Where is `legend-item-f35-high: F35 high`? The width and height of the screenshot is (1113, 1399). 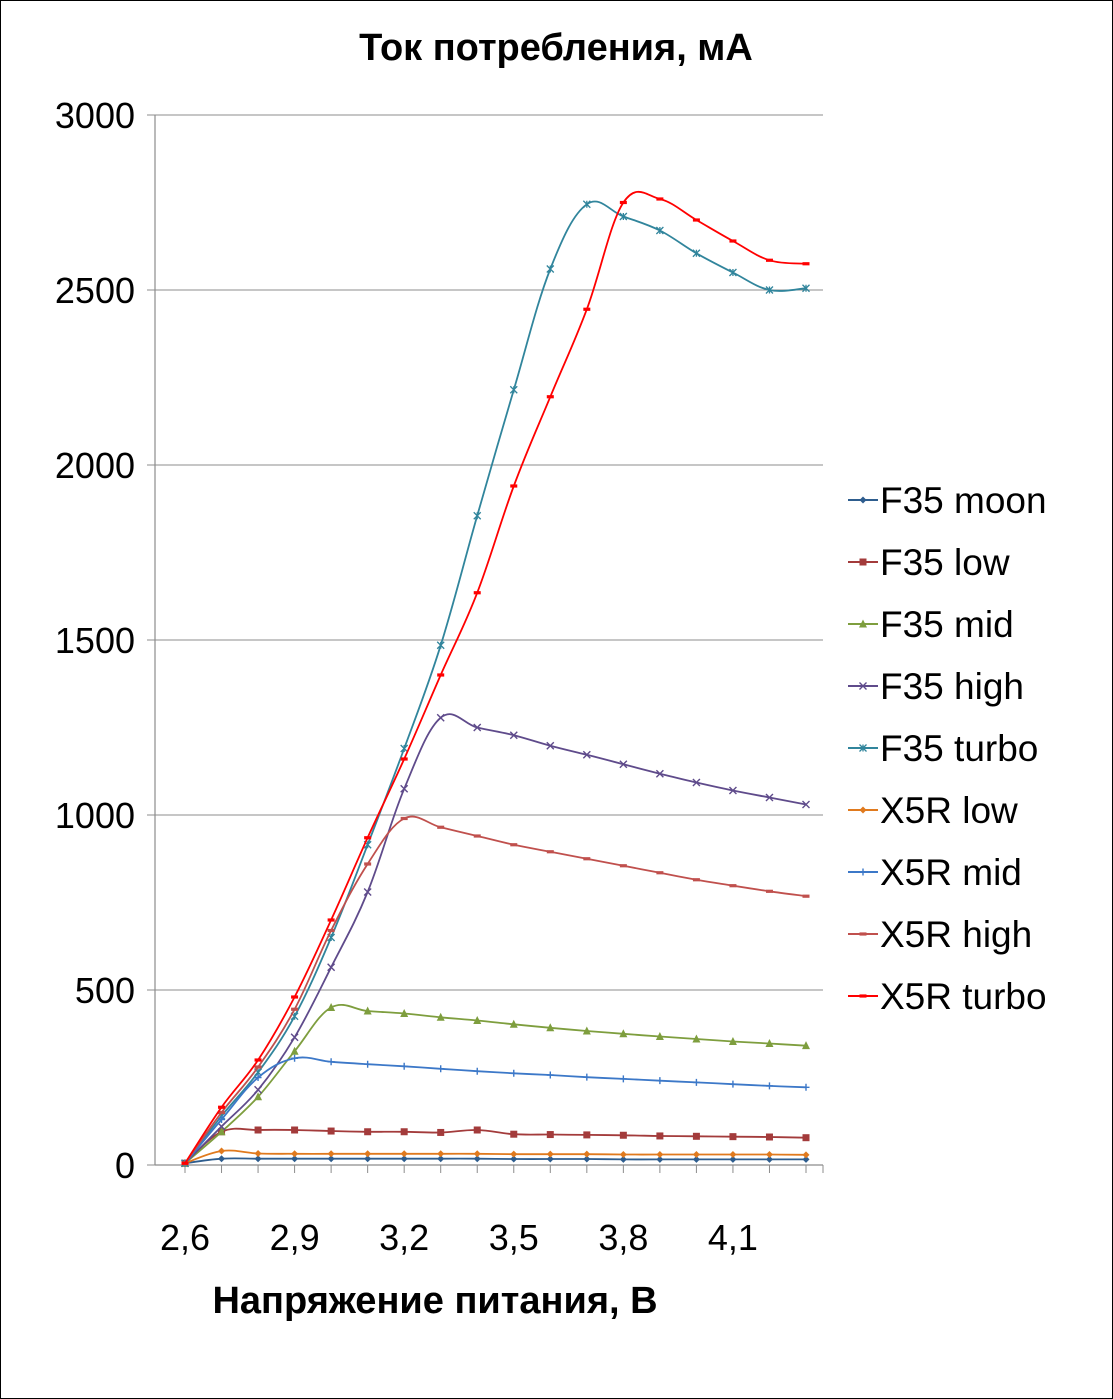 legend-item-f35-high: F35 high is located at coordinates (936, 686).